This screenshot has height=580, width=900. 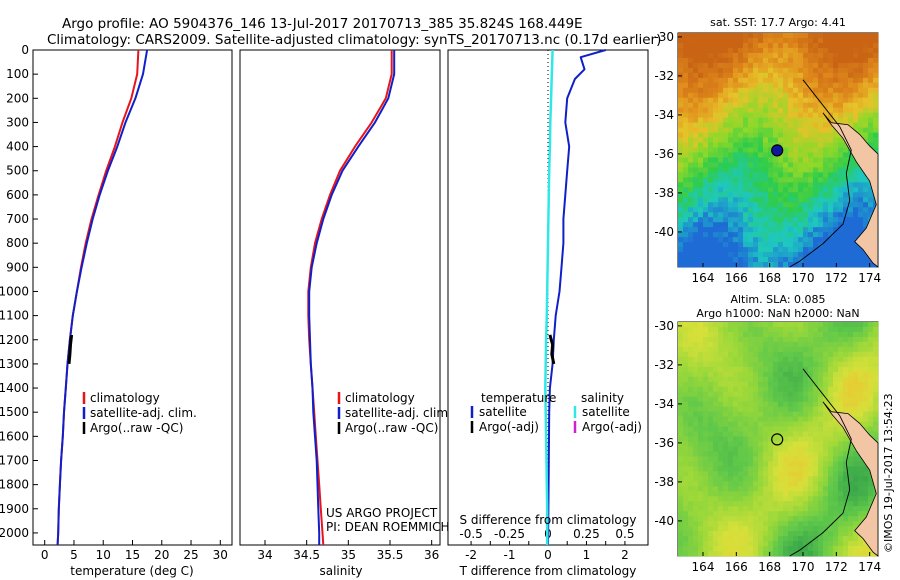 What do you see at coordinates (17, 171) in the screenshot?
I see `depth-tick-label: 500` at bounding box center [17, 171].